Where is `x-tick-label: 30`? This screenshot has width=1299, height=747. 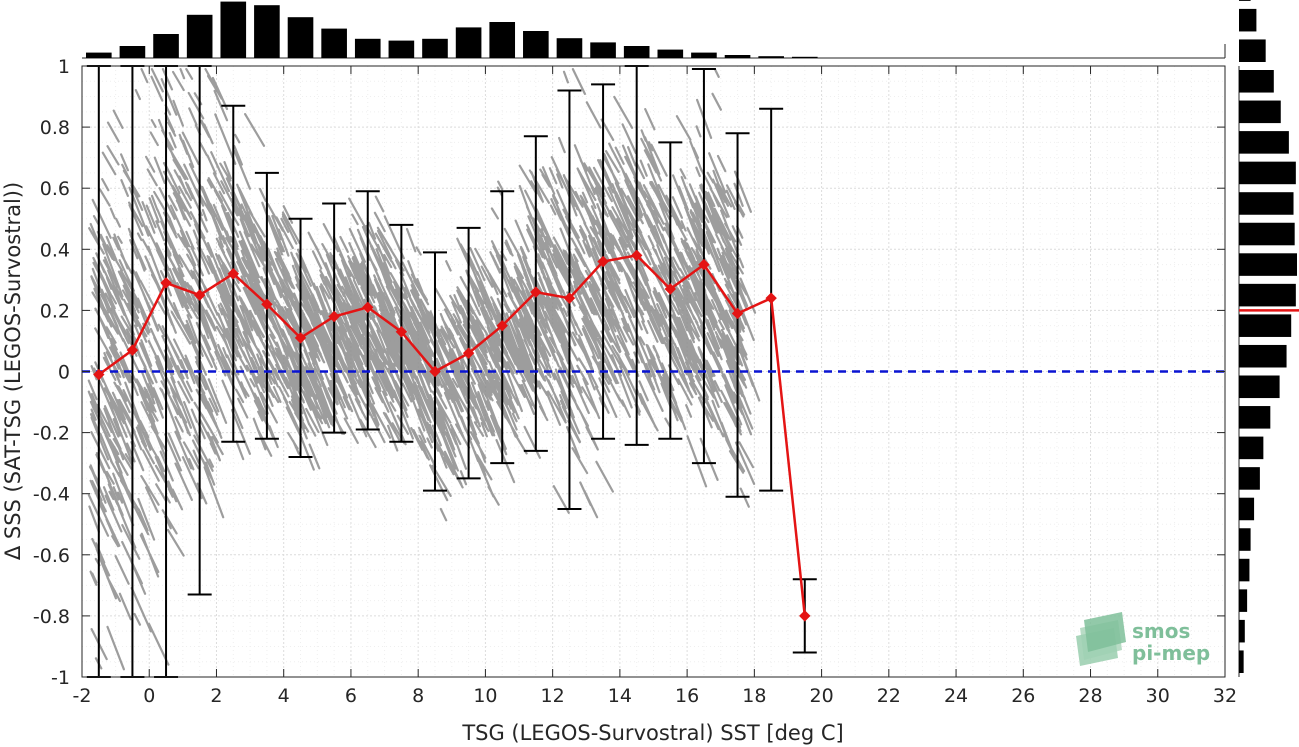
x-tick-label: 30 is located at coordinates (1158, 696).